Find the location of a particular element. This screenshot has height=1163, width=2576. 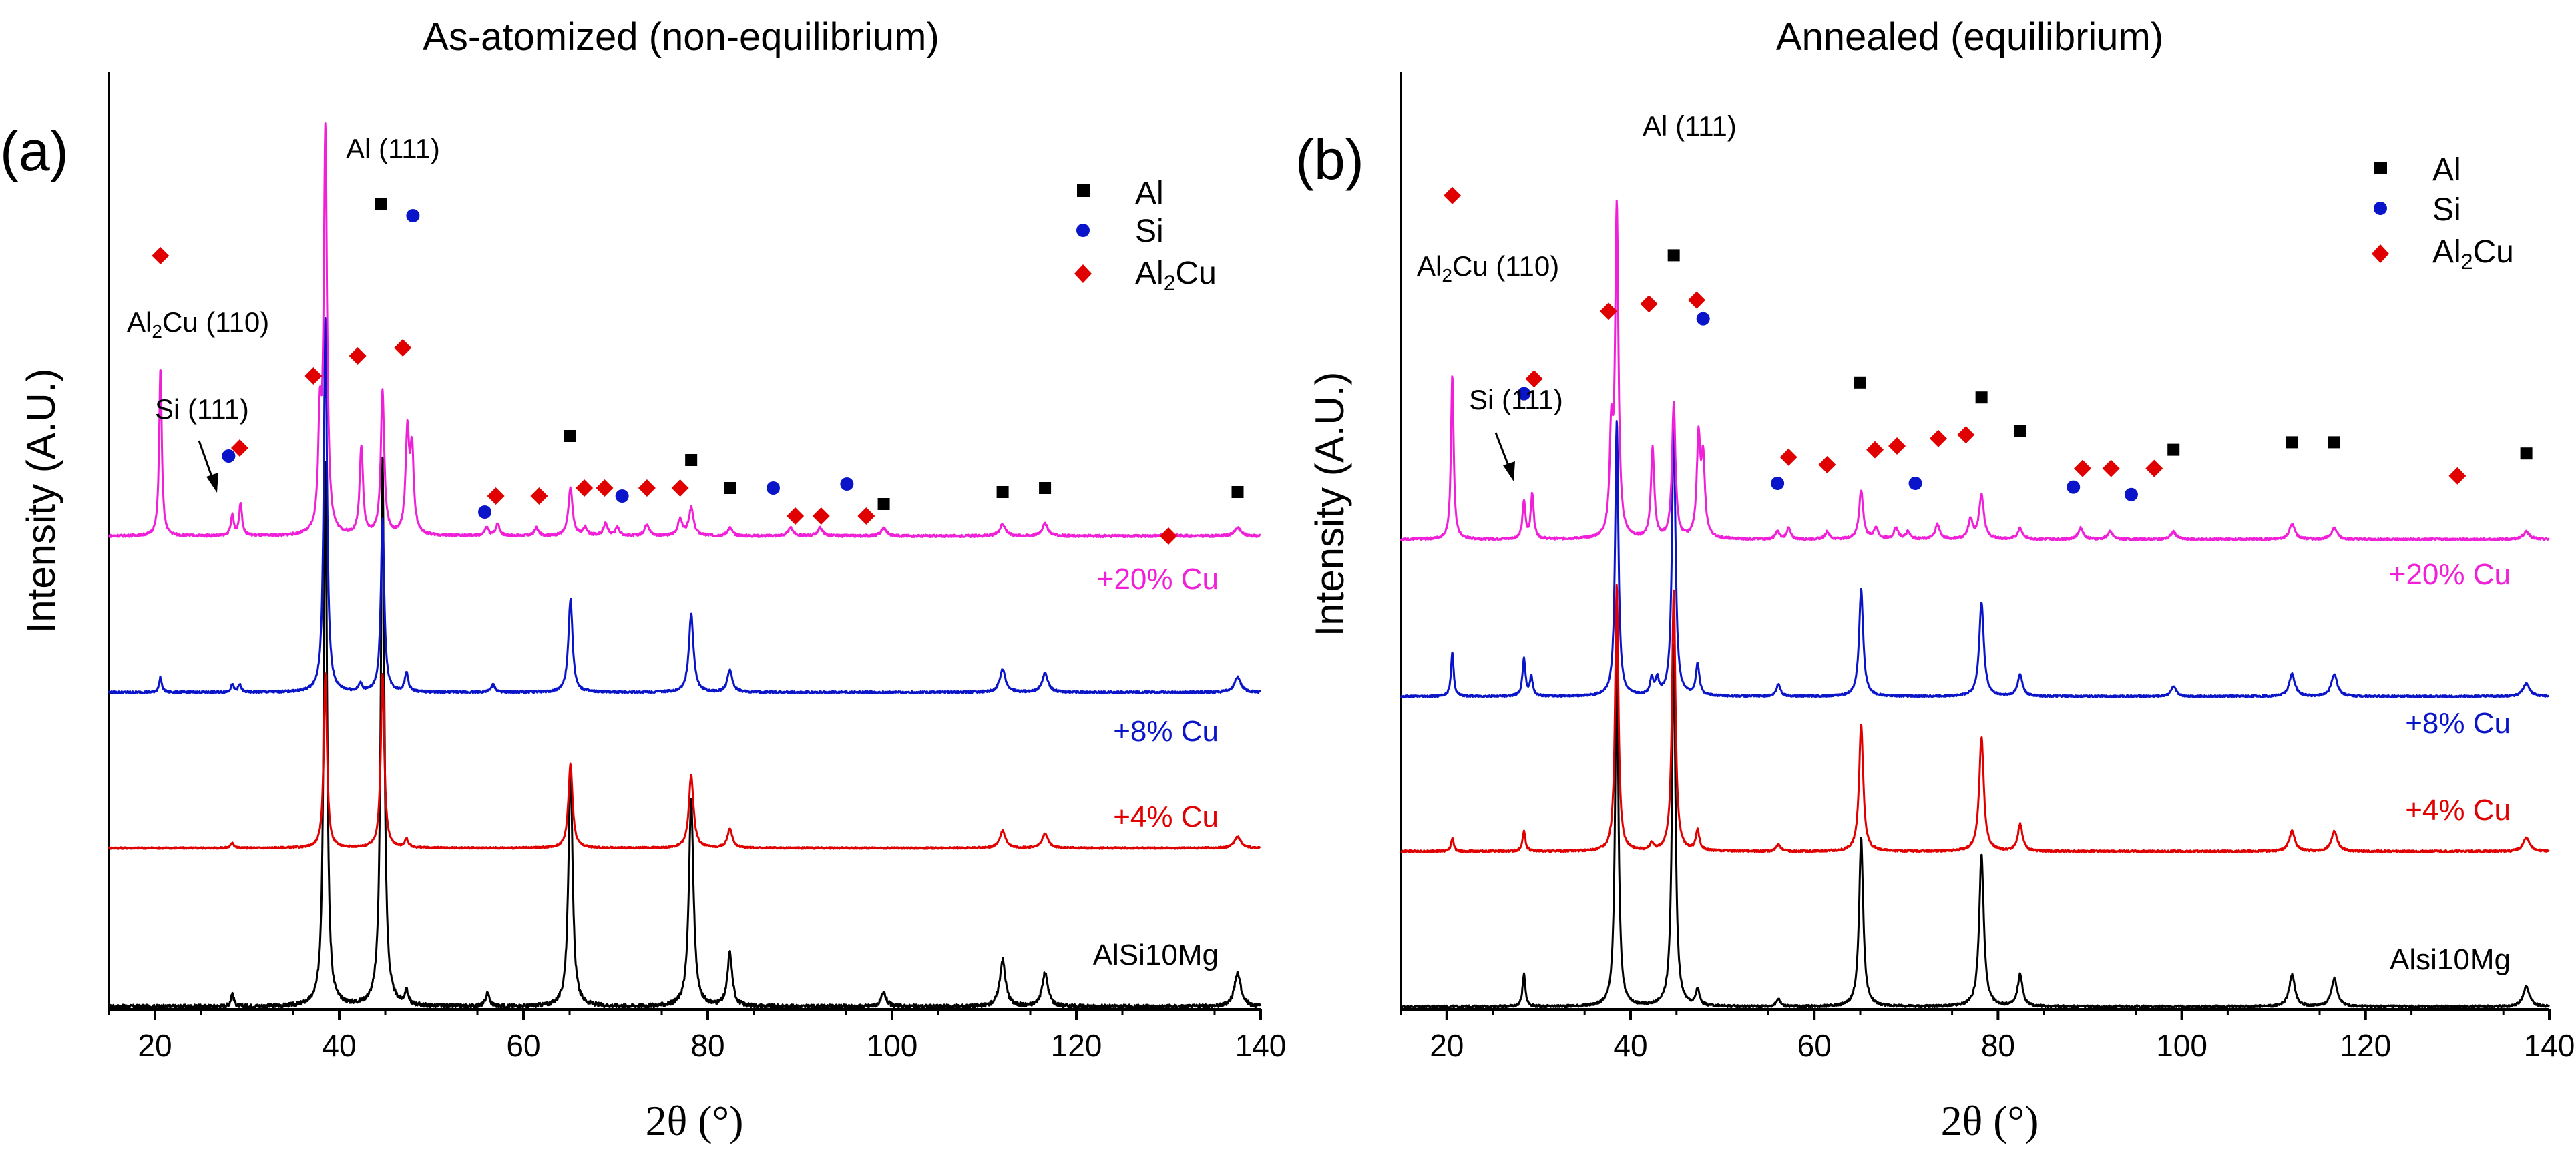

panel-a-legend: Al Si Al2Cu is located at coordinates (1145, 235).